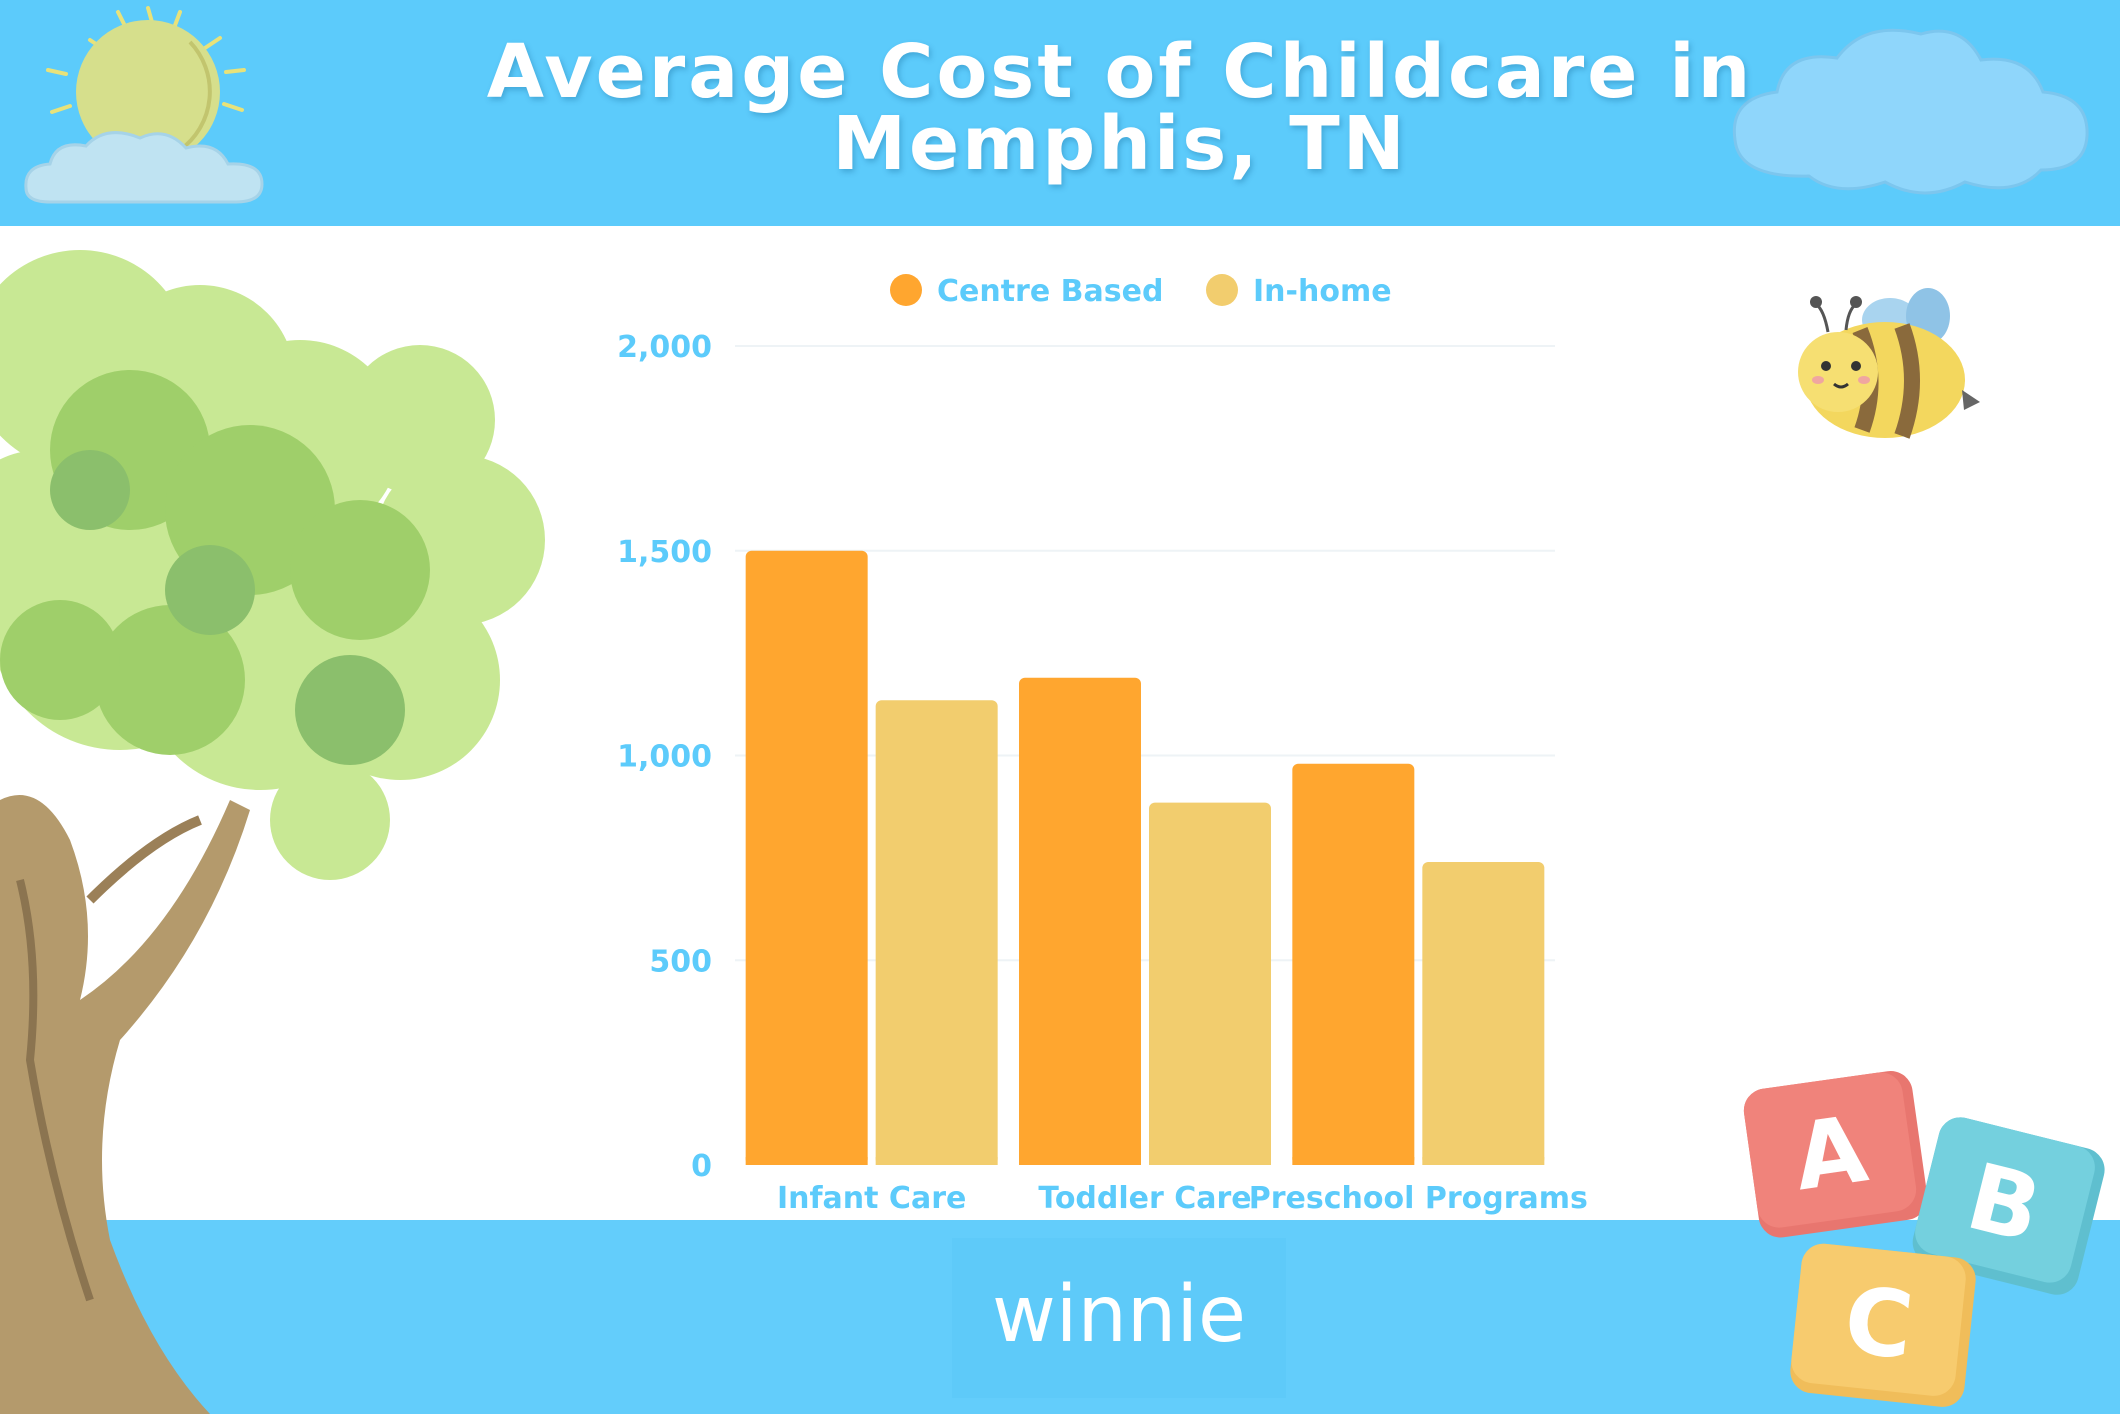 Image resolution: width=2120 pixels, height=1414 pixels. What do you see at coordinates (680, 961) in the screenshot?
I see `y-tick-label: 500` at bounding box center [680, 961].